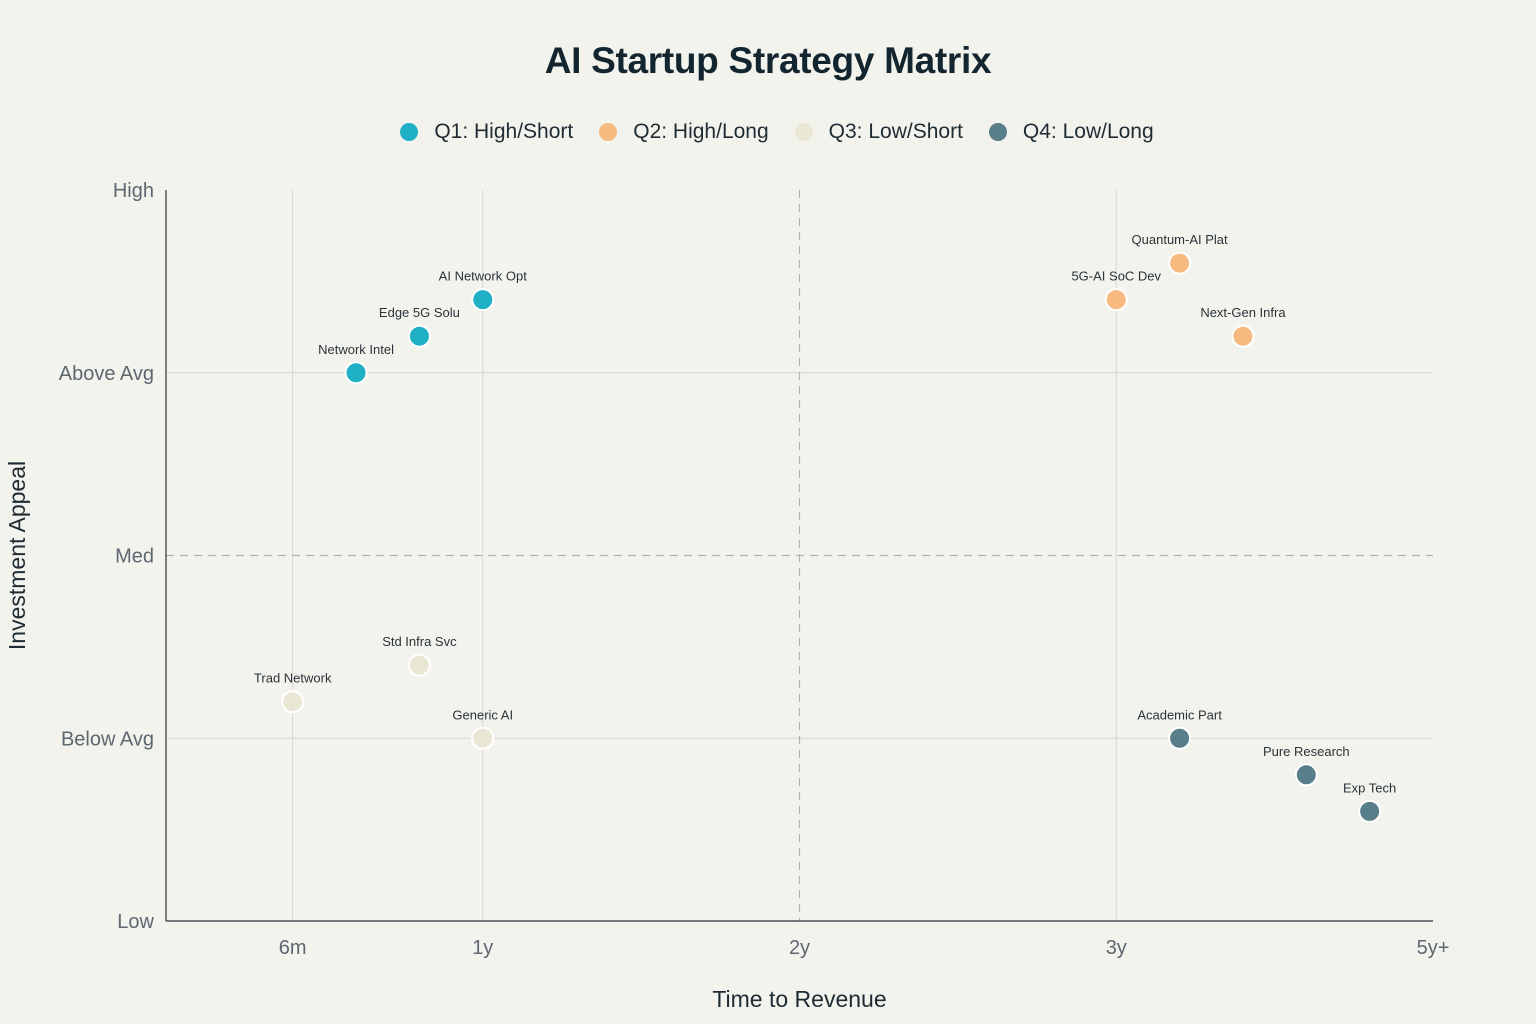 Image resolution: width=1536 pixels, height=1024 pixels. What do you see at coordinates (799, 948) in the screenshot?
I see `x-tick-label: 2y` at bounding box center [799, 948].